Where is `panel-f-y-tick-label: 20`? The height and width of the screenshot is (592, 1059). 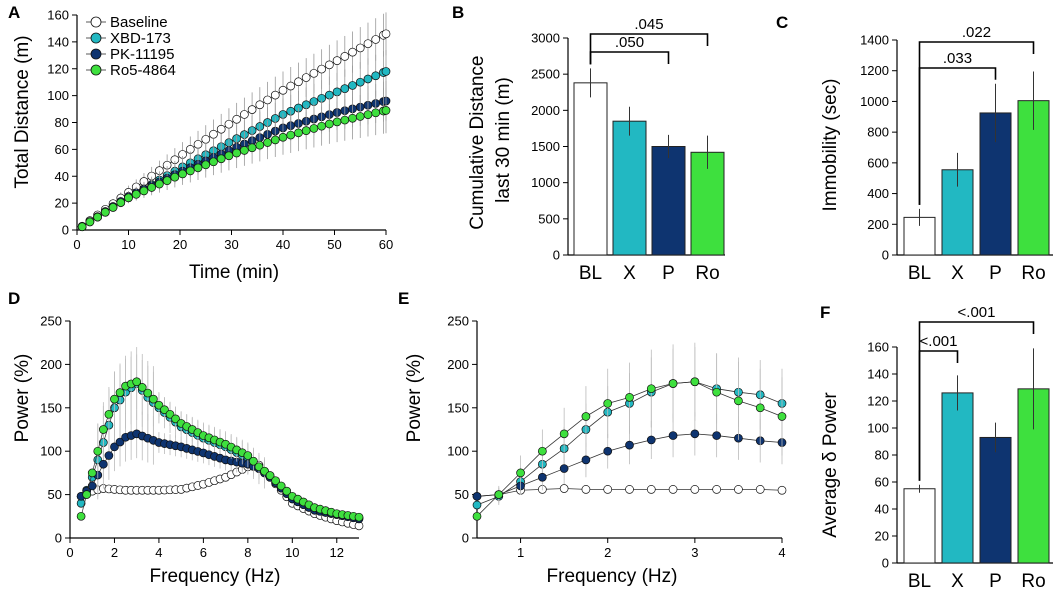 panel-f-y-tick-label: 20 is located at coordinates (882, 536).